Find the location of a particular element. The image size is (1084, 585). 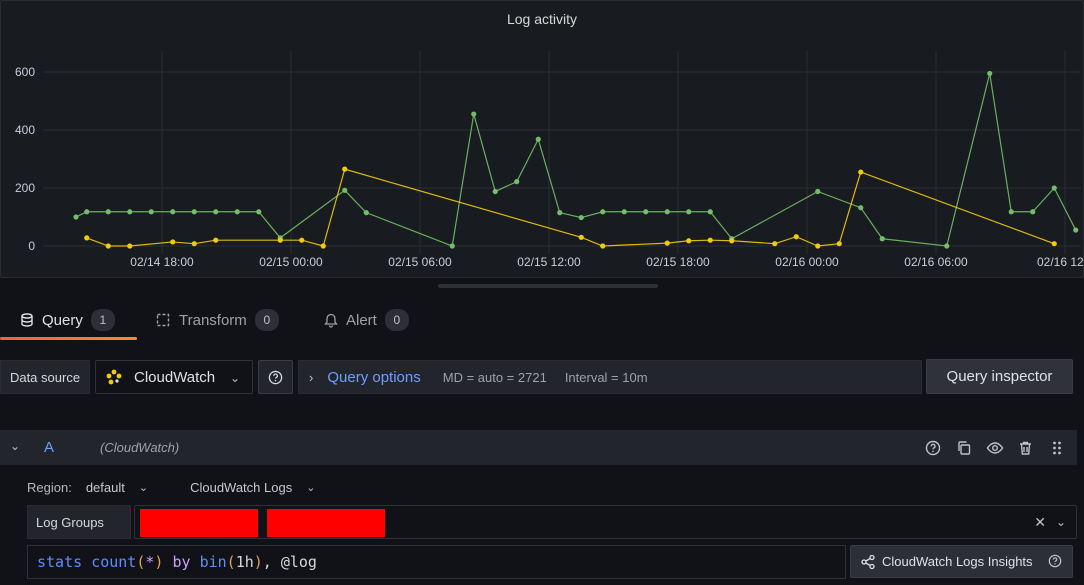

query-editor: stats count(*) by bin(1h), @log is located at coordinates (436, 562).